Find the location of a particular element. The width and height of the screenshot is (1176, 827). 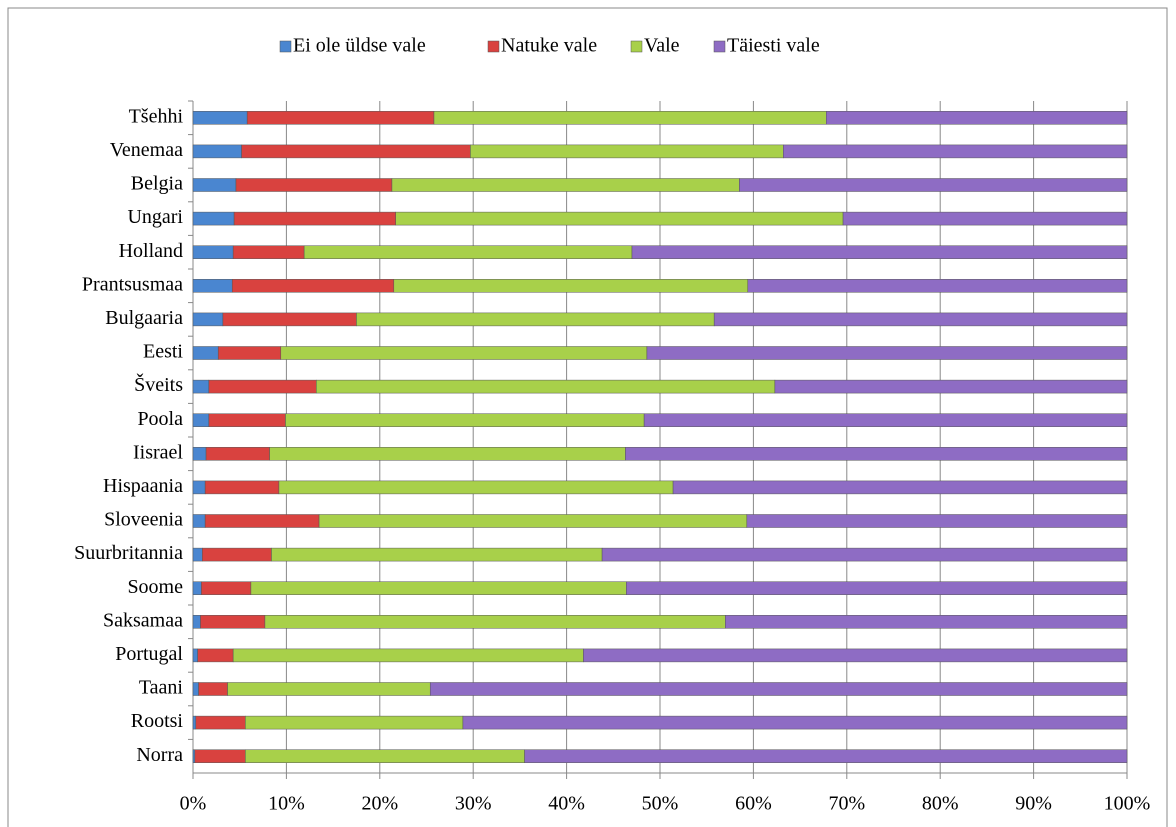

y-tick-label: Suurbritannia is located at coordinates (128, 553).